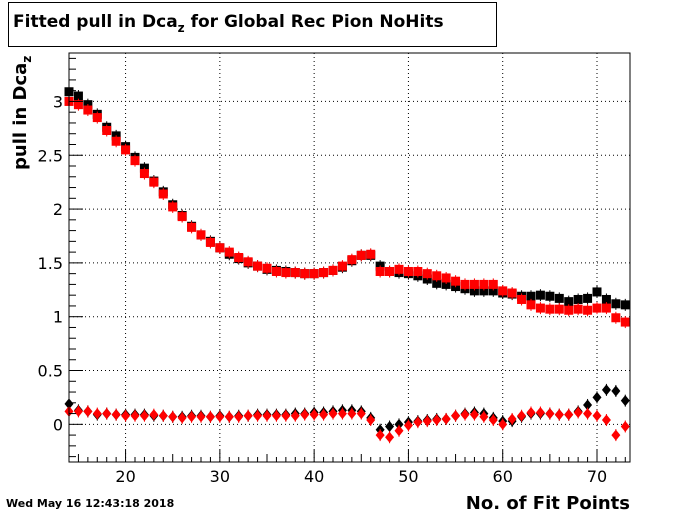  Describe the element at coordinates (314, 476) in the screenshot. I see `x-tick-label: 40` at that location.